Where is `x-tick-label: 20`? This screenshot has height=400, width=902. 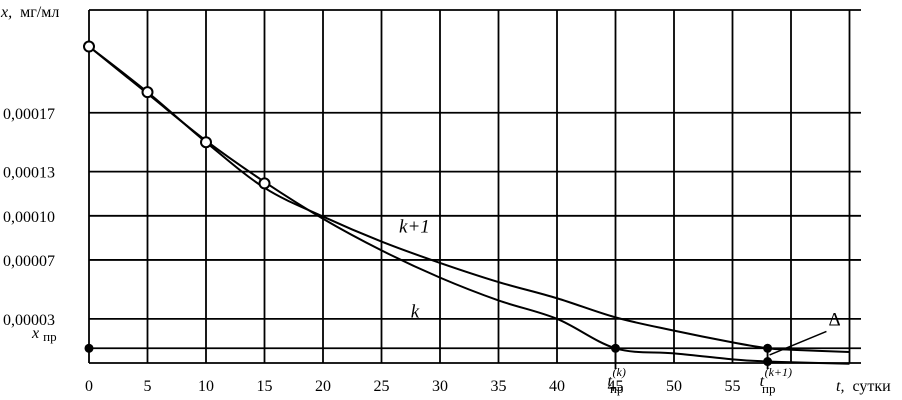 x-tick-label: 20 is located at coordinates (323, 386).